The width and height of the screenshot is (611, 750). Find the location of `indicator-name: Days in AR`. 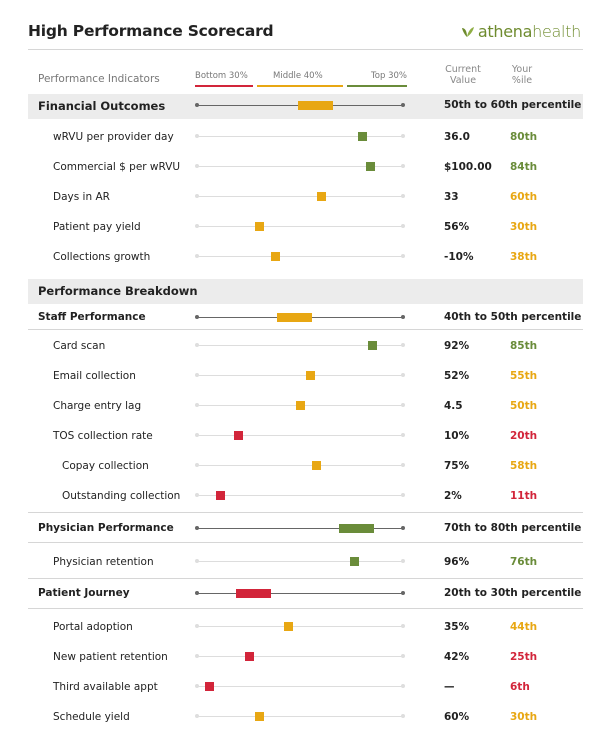

indicator-name: Days in AR is located at coordinates (81, 197).